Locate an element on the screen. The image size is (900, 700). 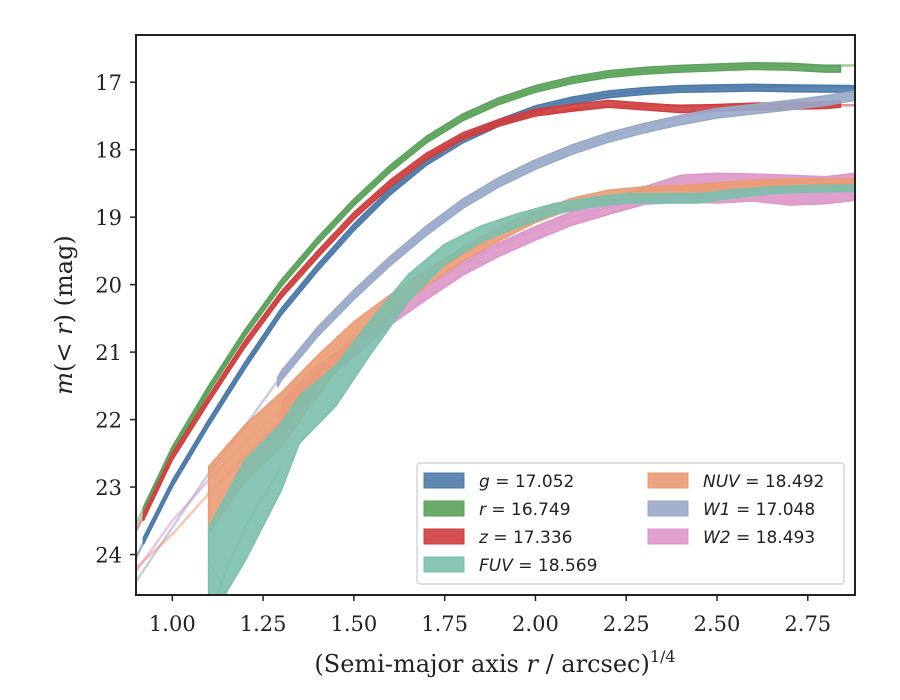
y-axis-title-var: r is located at coordinates (64, 328).